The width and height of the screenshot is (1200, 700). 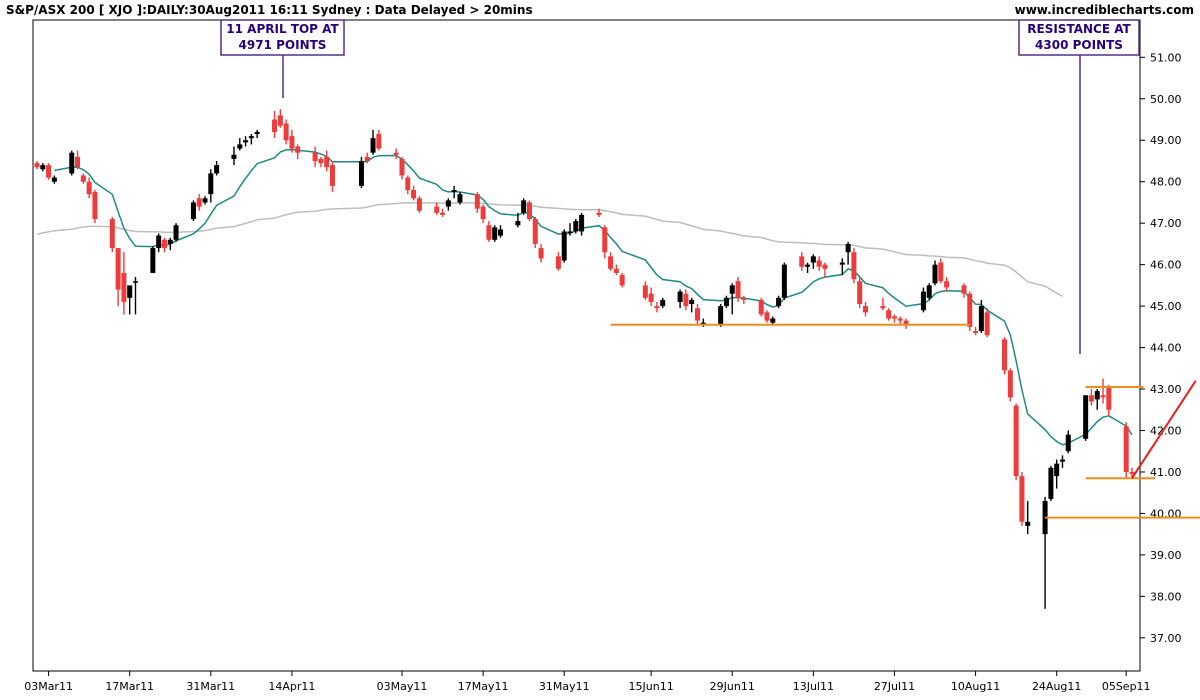 I want to click on x-tick-label: 29Jun11, so click(x=732, y=686).